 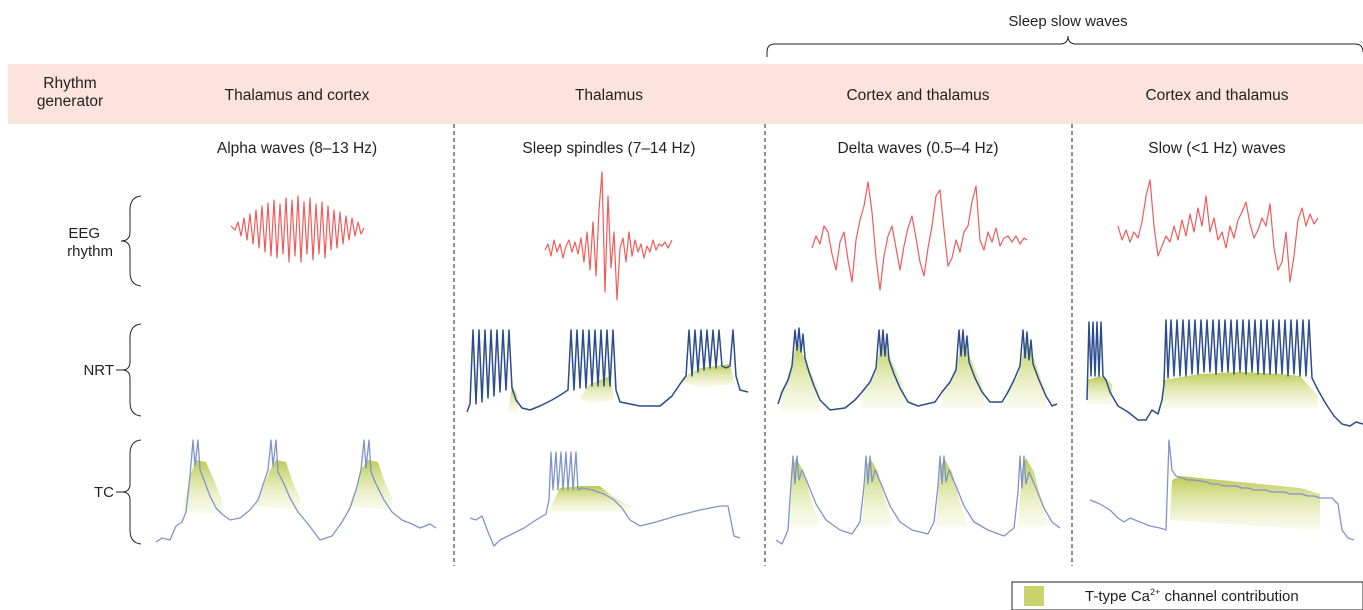 What do you see at coordinates (918, 500) in the screenshot?
I see `tc-trace-delta` at bounding box center [918, 500].